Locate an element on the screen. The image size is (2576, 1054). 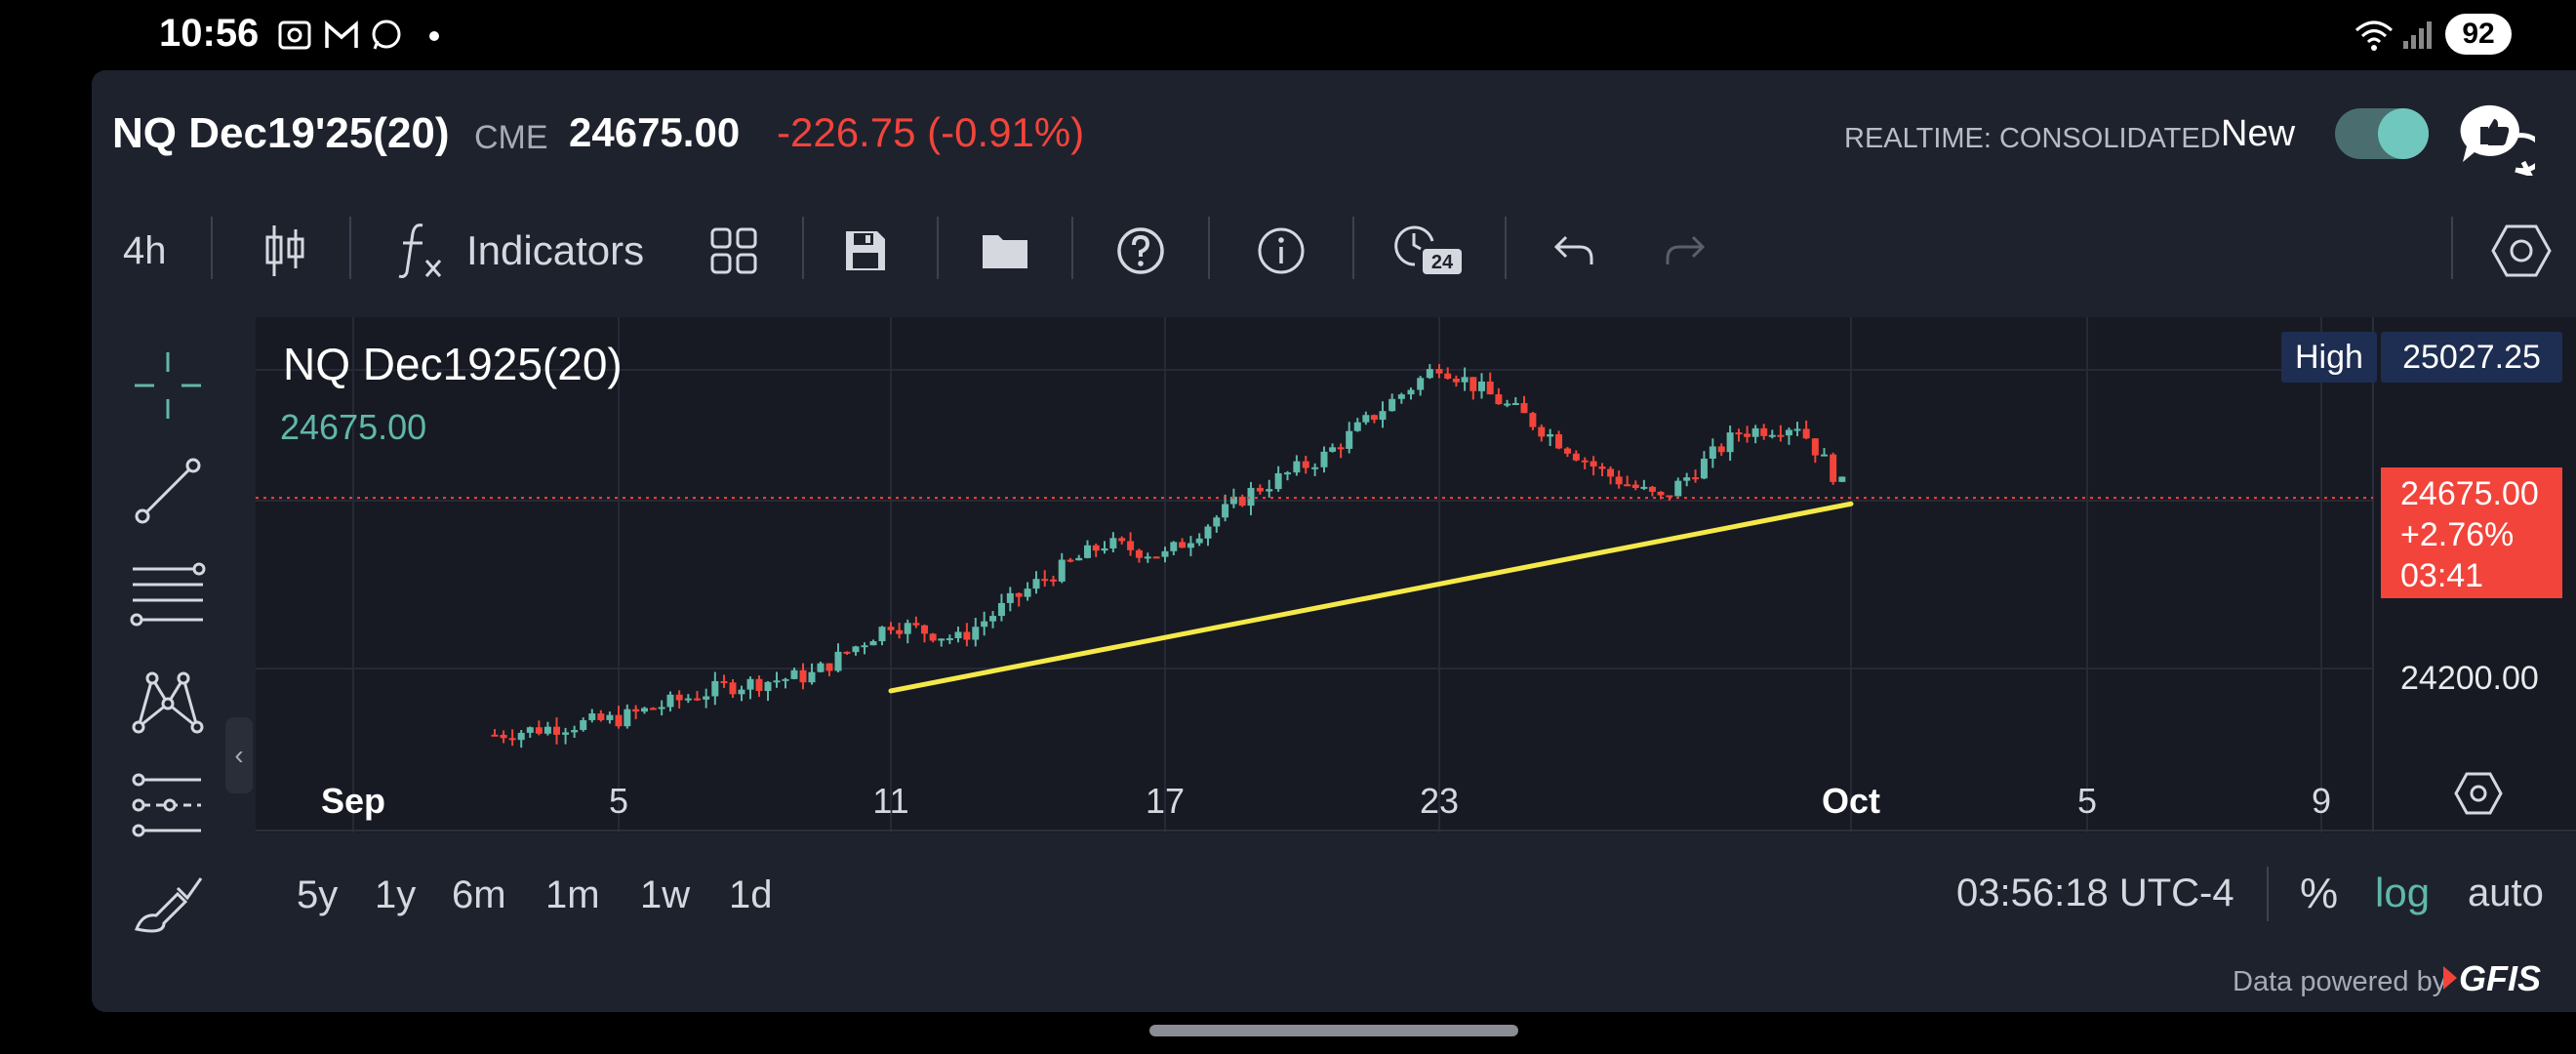
trendline-icon is located at coordinates (168, 491).